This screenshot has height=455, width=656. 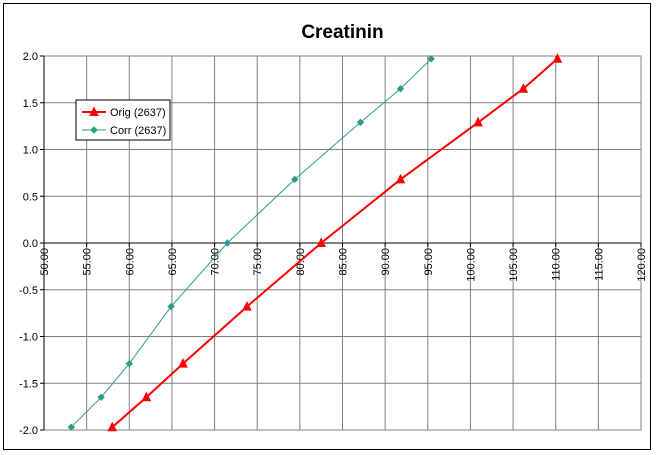 I want to click on y-tick-label: 2.0, so click(x=30, y=57).